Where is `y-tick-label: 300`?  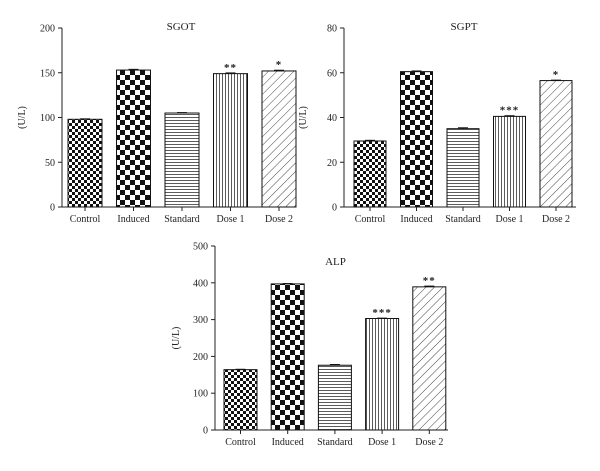
y-tick-label: 300 is located at coordinates (200, 320).